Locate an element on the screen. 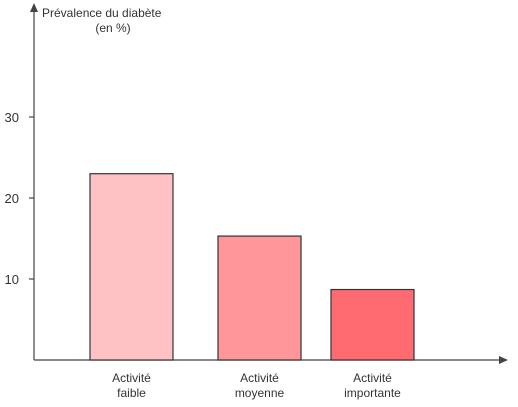 Image resolution: width=518 pixels, height=407 pixels. x-axis-arrow-icon is located at coordinates (503, 360).